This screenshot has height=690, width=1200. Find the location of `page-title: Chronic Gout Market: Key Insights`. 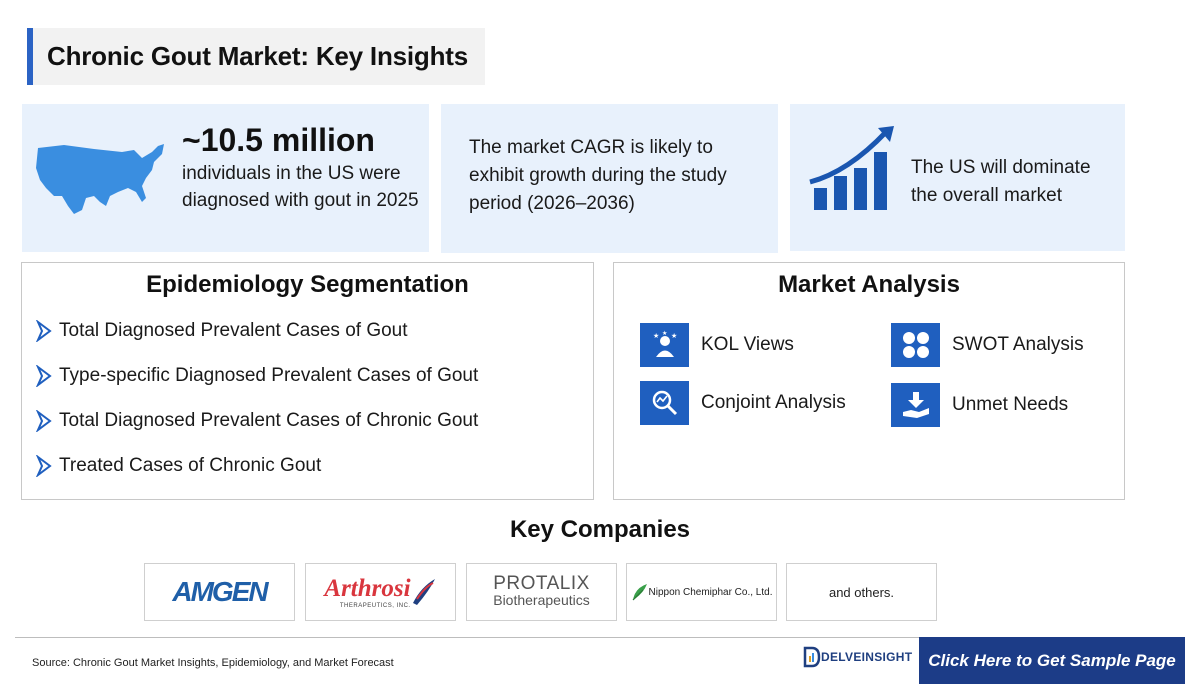

page-title: Chronic Gout Market: Key Insights is located at coordinates (258, 56).